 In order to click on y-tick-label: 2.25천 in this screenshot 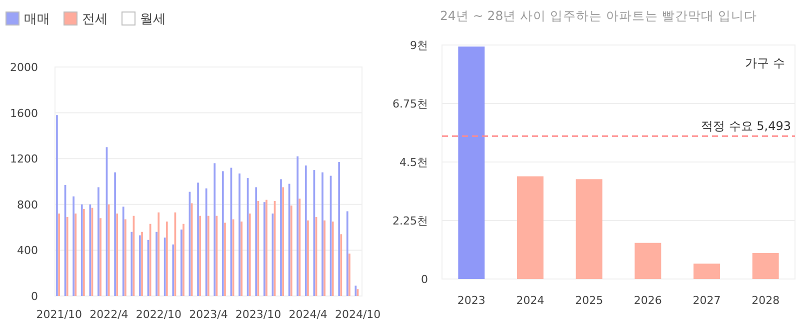, I will do `click(410, 221)`.